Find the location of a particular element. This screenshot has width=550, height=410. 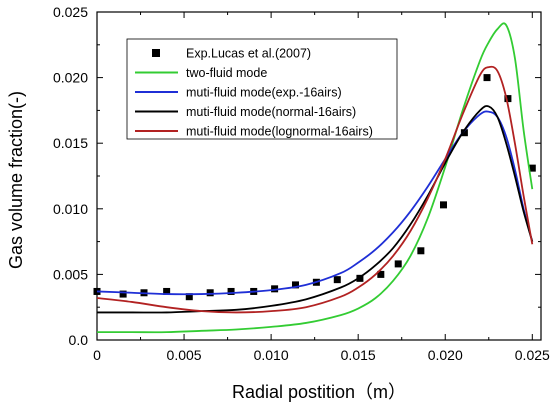

x-axis-title: Radial postition（m） is located at coordinates (319, 392).